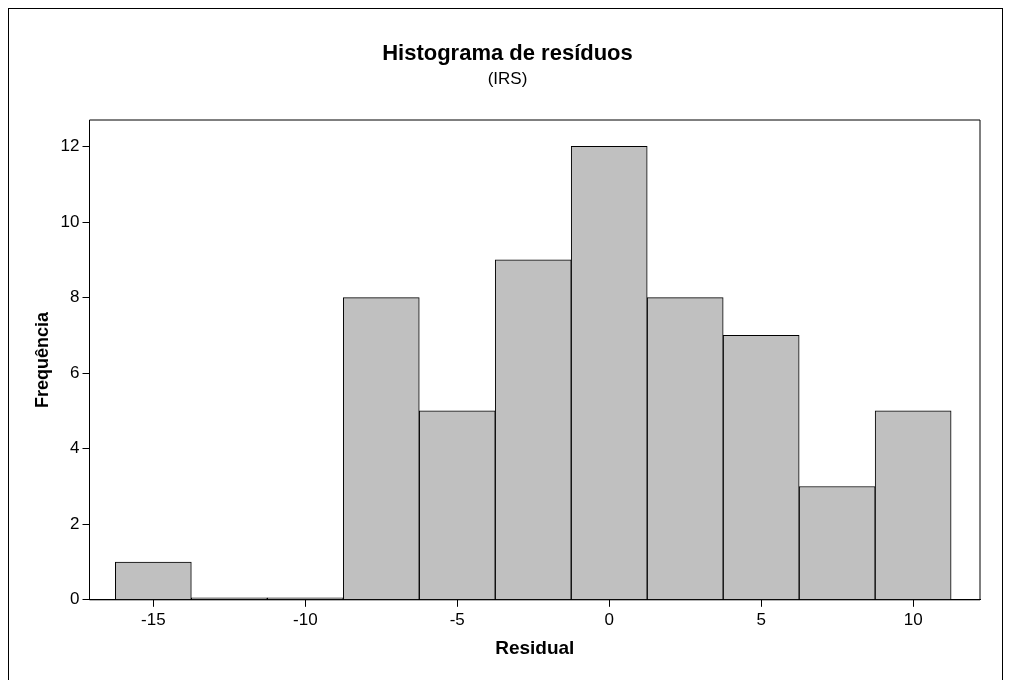 The height and width of the screenshot is (682, 1015). What do you see at coordinates (75, 523) in the screenshot?
I see `y-tick-label: 2` at bounding box center [75, 523].